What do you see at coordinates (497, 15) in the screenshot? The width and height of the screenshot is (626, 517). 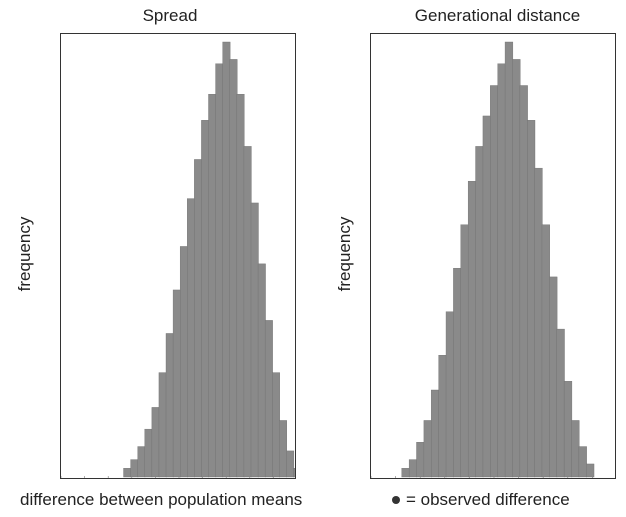 I see `chart-title-generational-distance: Generational distance` at bounding box center [497, 15].